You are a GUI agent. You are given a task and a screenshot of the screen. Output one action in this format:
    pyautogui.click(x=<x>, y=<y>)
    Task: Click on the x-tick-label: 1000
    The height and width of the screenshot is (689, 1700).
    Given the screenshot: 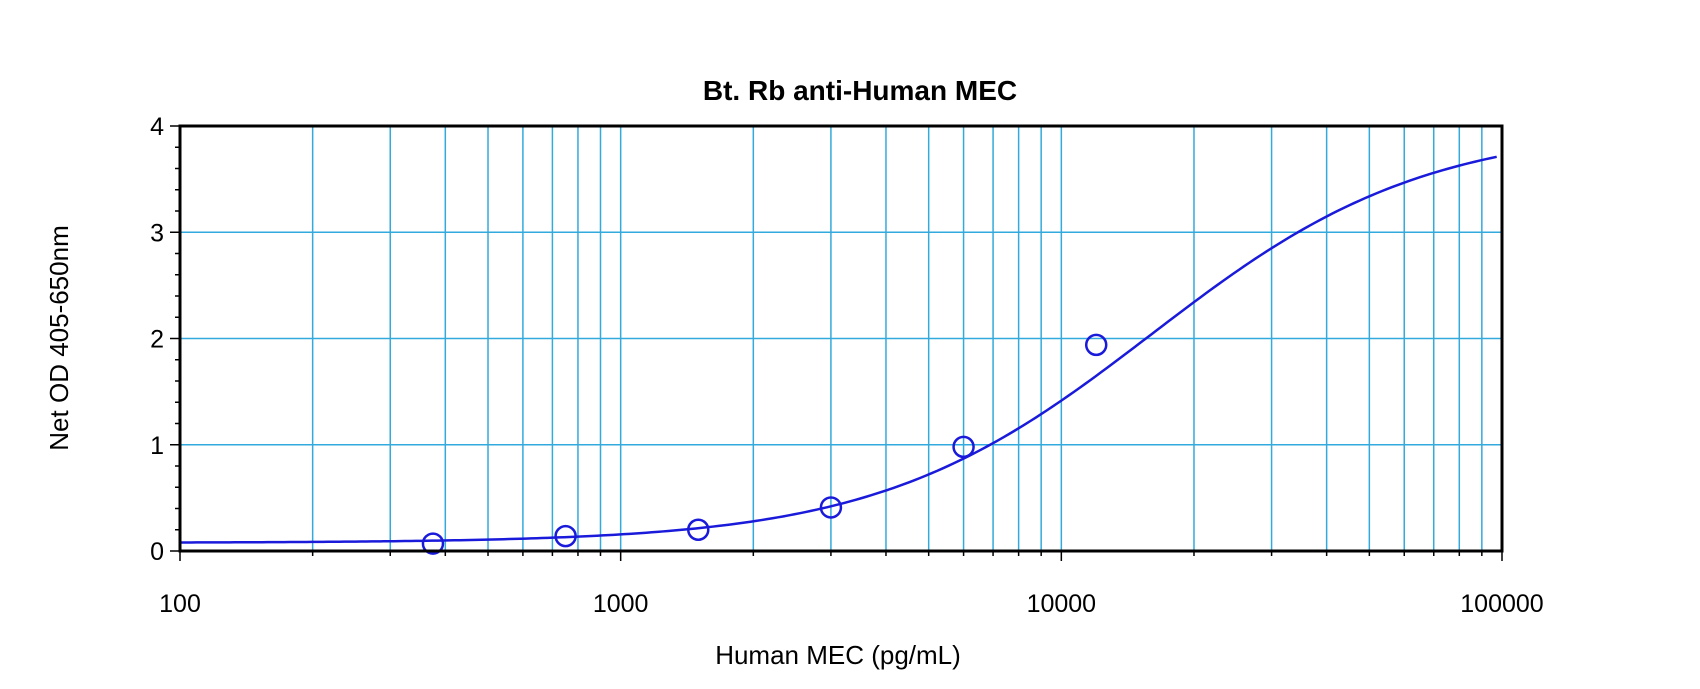 What is the action you would take?
    pyautogui.click(x=621, y=604)
    